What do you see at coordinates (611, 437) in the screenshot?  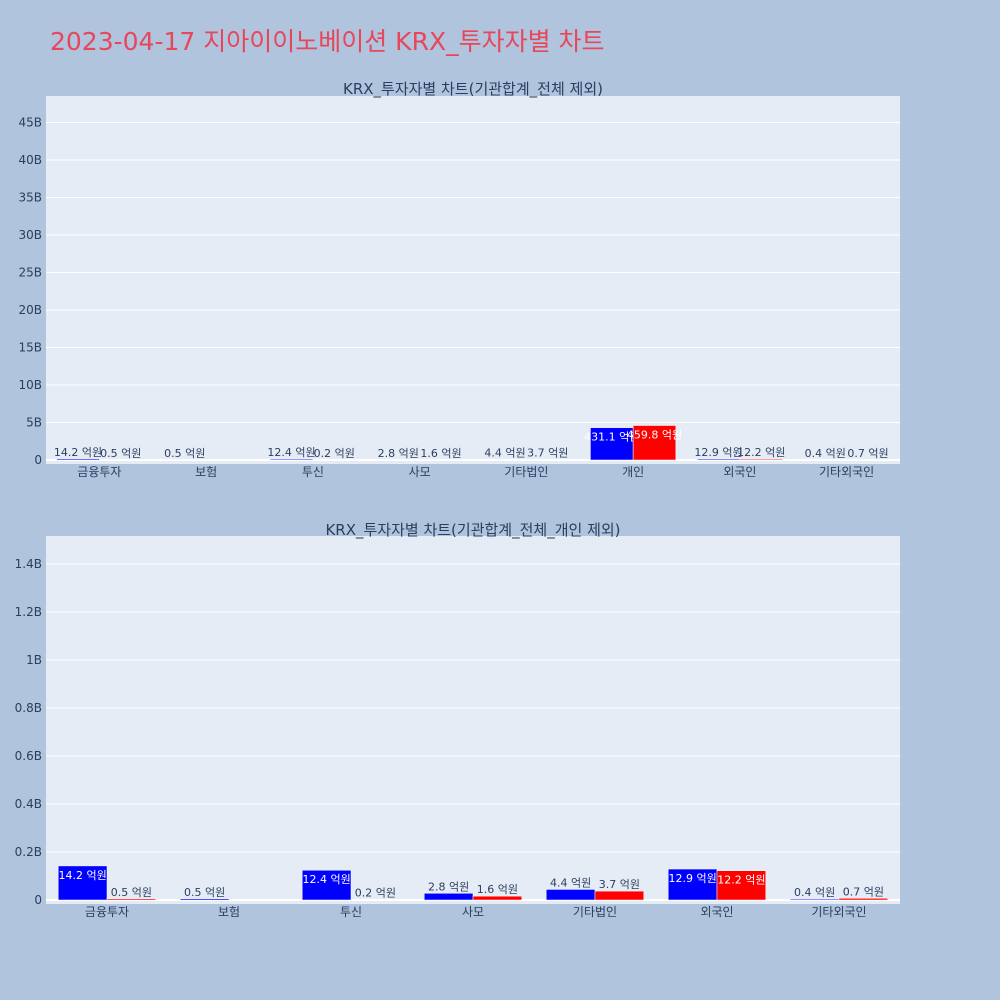 I see `data-label: 431.1 억원` at bounding box center [611, 437].